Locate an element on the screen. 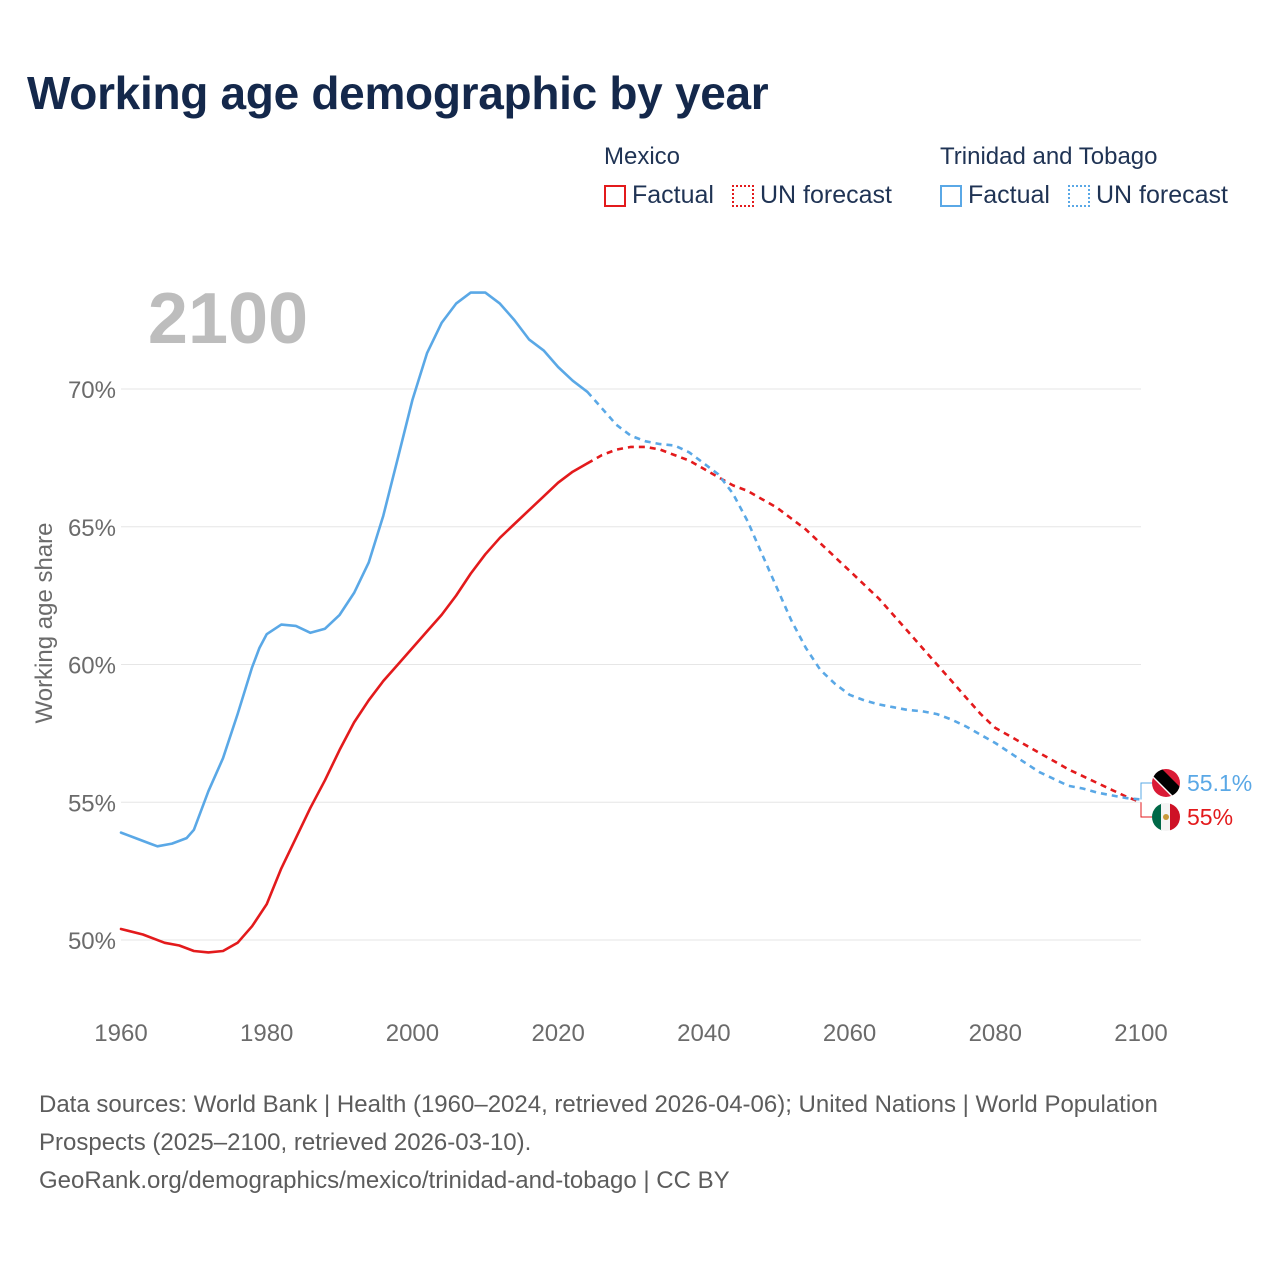  y-tick-label: 70% is located at coordinates (92, 390).